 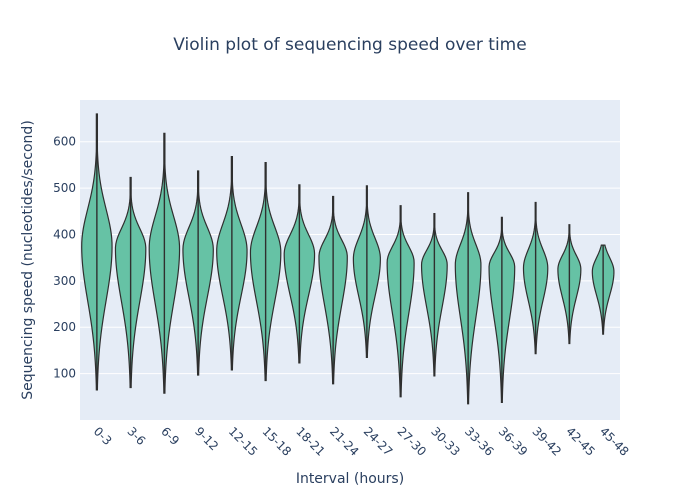 What do you see at coordinates (137, 436) in the screenshot?
I see `x-tick-label: 3-6` at bounding box center [137, 436].